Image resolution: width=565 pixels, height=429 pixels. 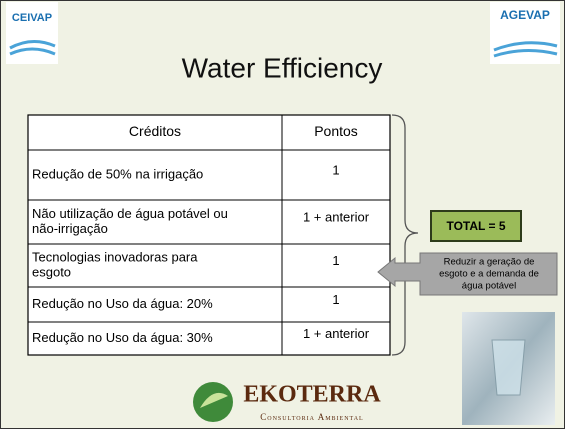 I want to click on glass-shape, so click(x=508, y=367).